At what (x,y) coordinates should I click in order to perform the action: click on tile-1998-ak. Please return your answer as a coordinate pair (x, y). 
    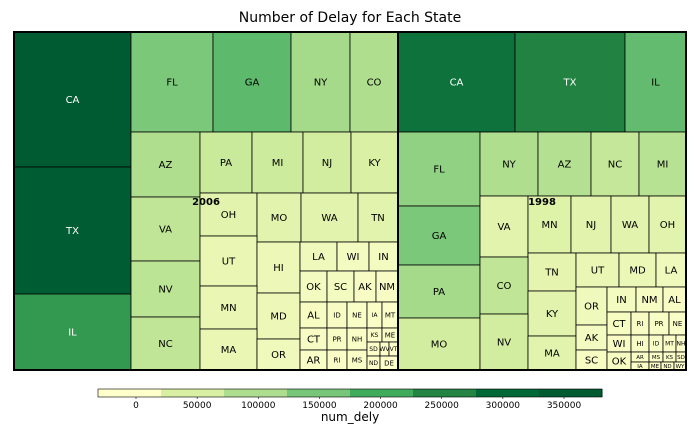
    Looking at the image, I should click on (591, 337).